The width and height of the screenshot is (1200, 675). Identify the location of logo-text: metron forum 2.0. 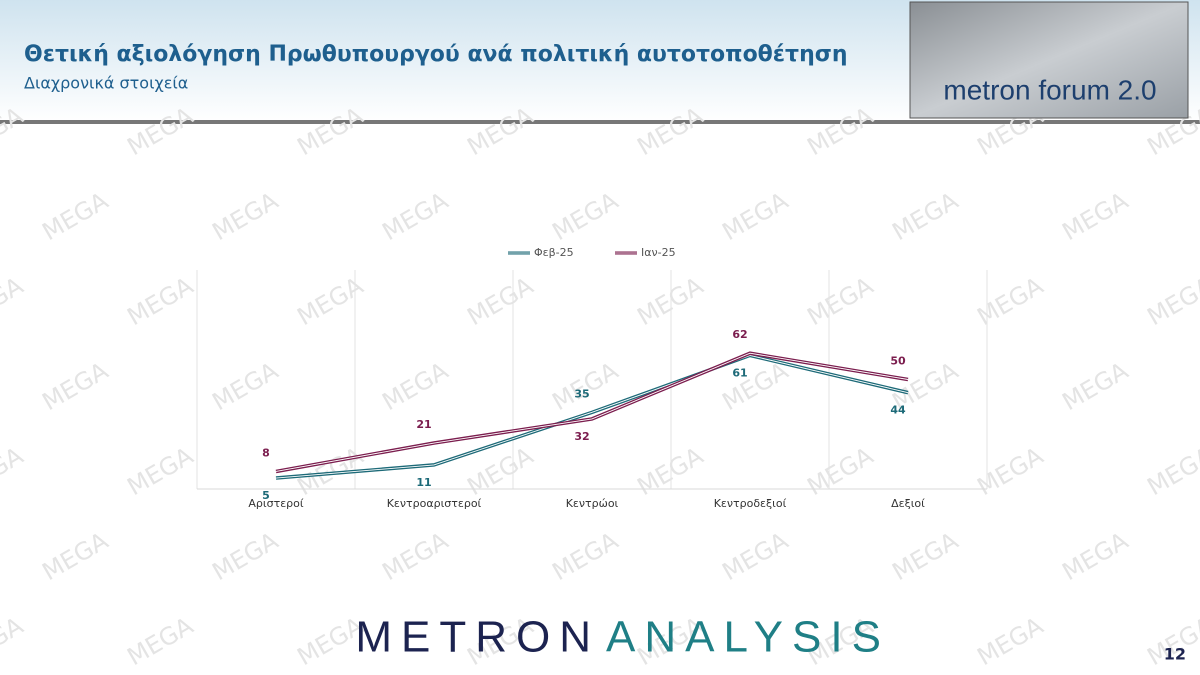
(1049, 89).